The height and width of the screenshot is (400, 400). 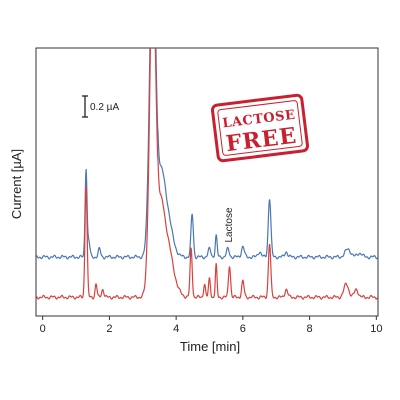 I want to click on lactose-free-stamp: LACTOSE FREE, so click(x=260, y=128).